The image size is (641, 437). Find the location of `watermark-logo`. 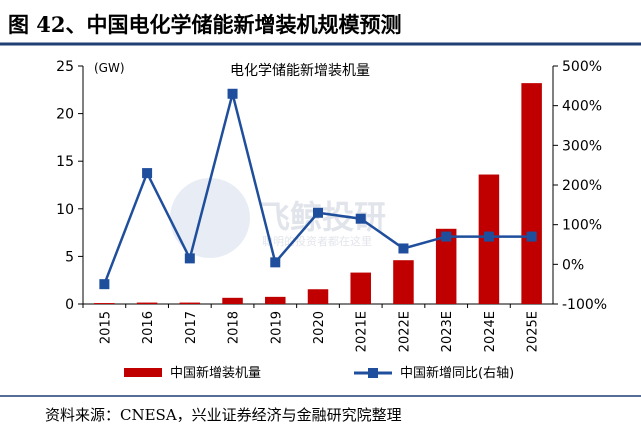

watermark-logo is located at coordinates (210, 218).